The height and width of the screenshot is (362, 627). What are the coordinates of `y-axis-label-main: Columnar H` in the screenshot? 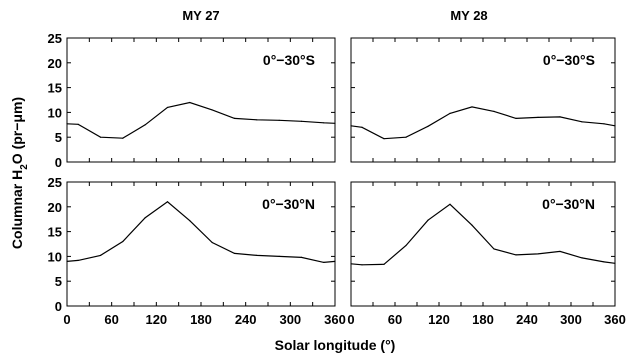 It's located at (17, 209).